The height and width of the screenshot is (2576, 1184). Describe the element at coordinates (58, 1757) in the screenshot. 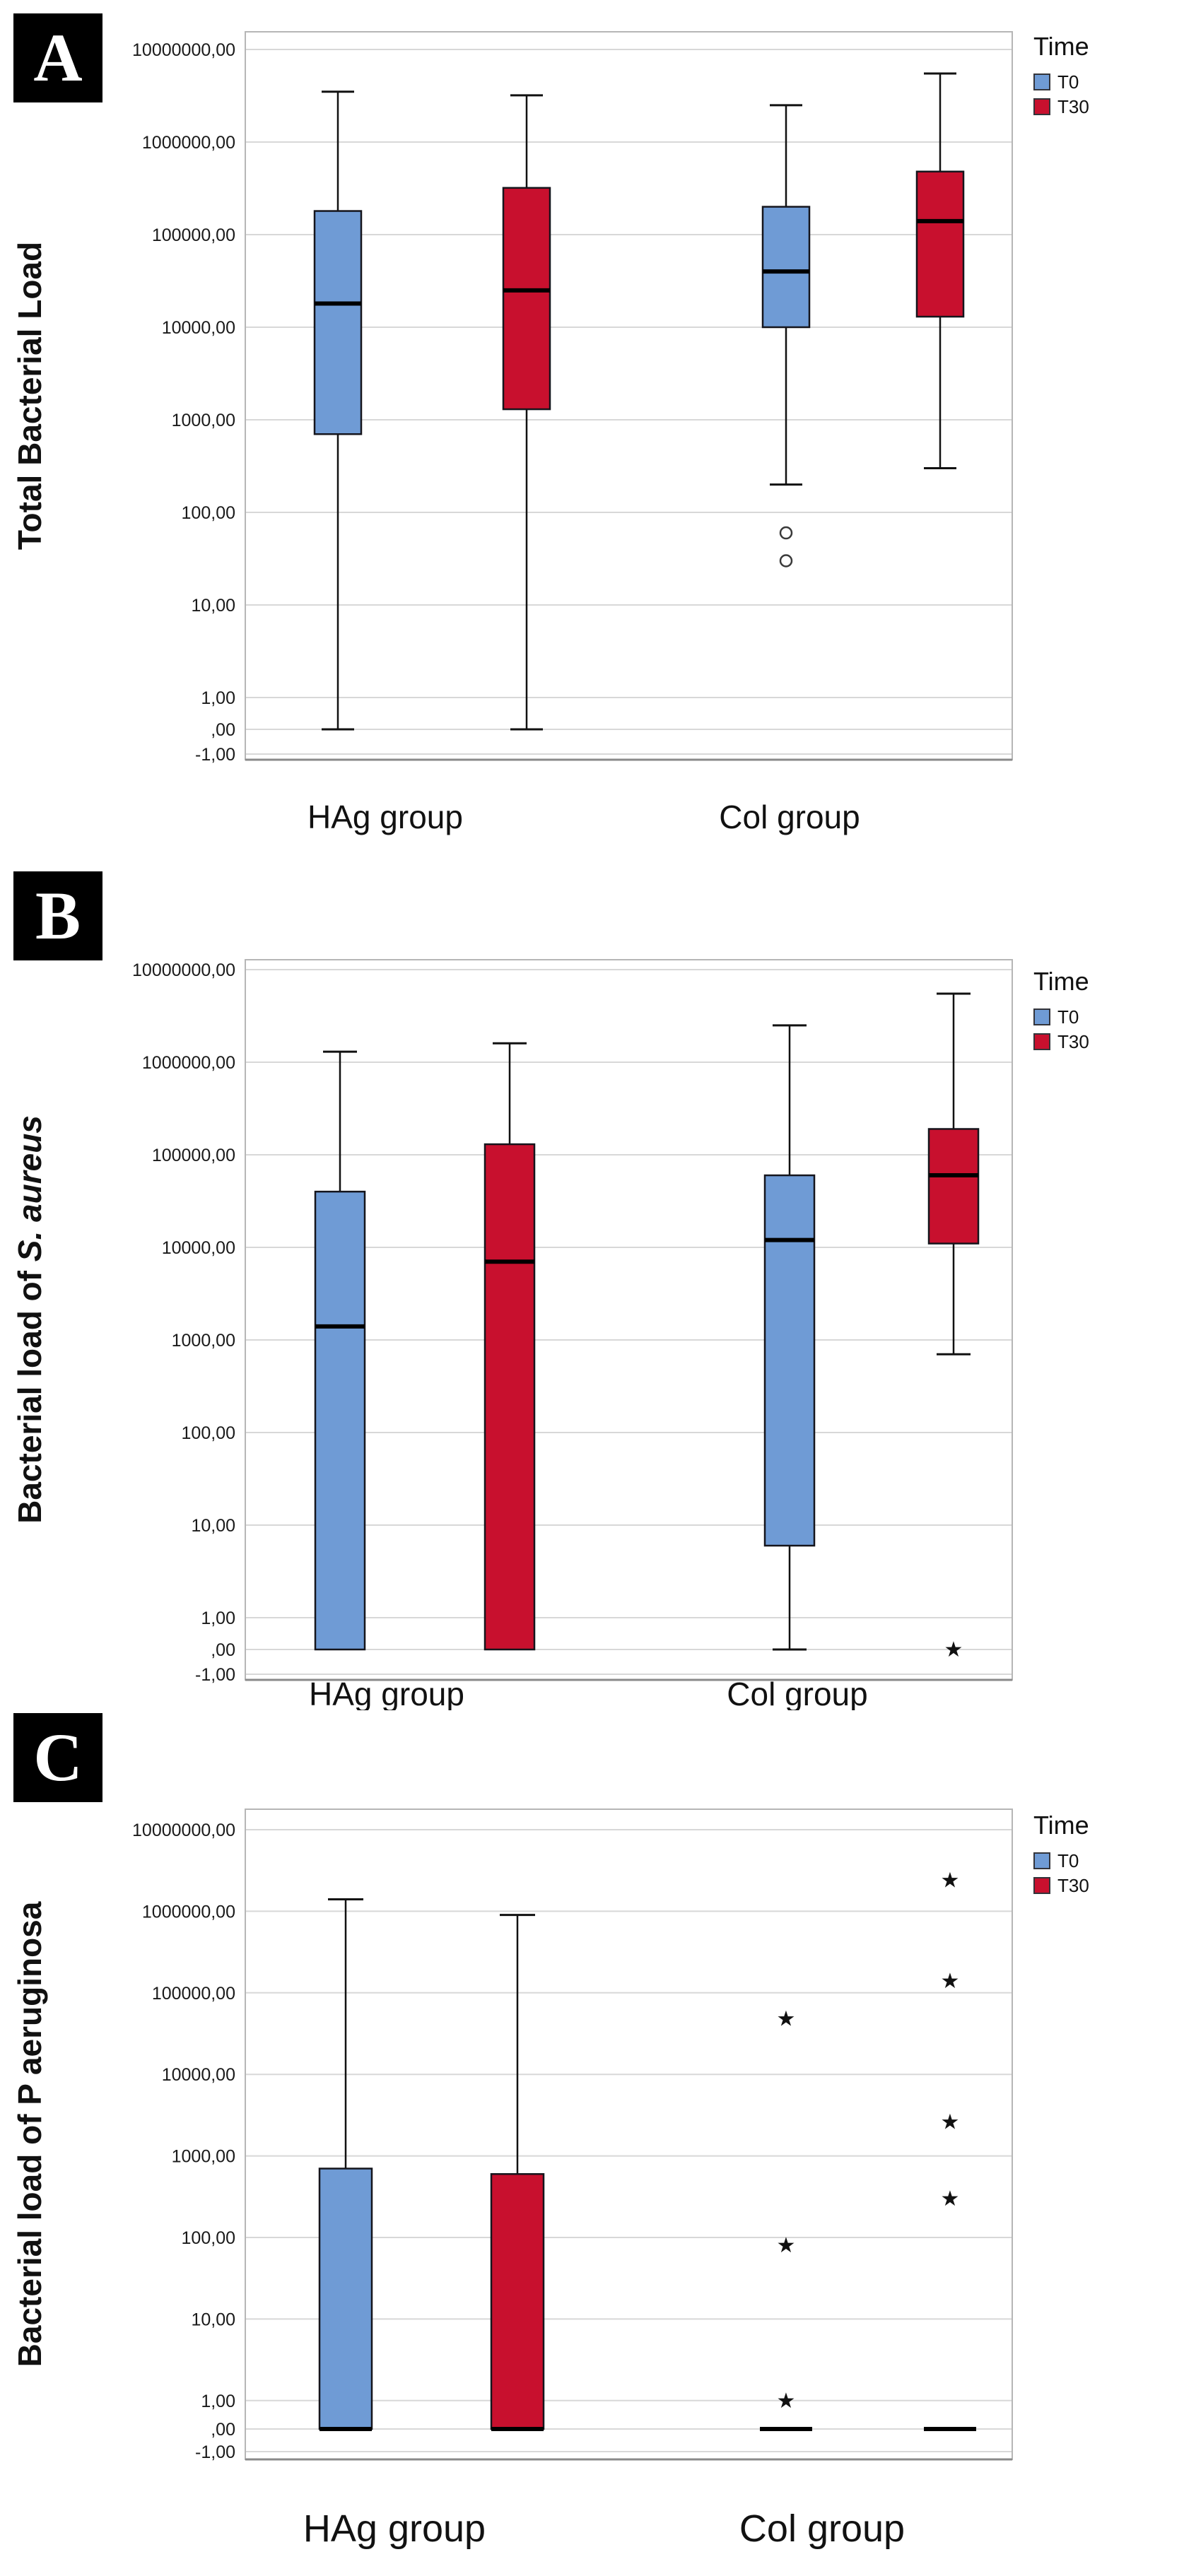

I see `panel-letter-badge: C` at that location.